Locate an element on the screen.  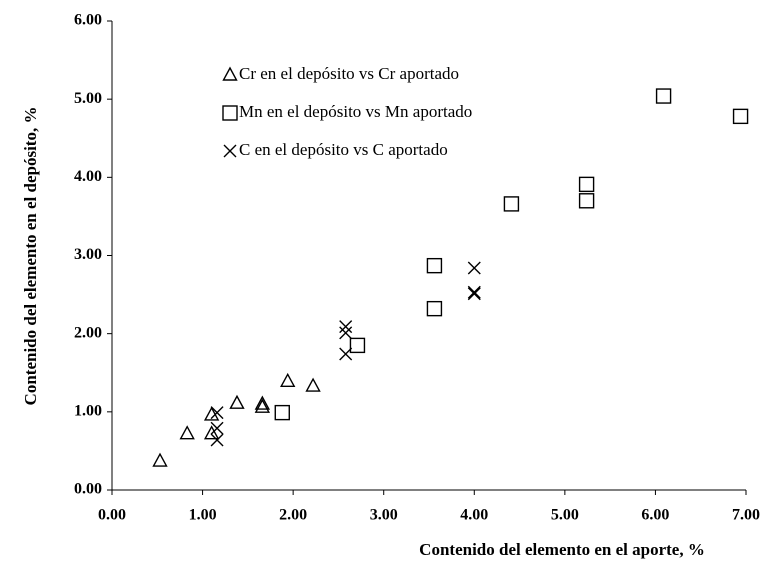
y-tick-label: 3.00 is located at coordinates (88, 254).